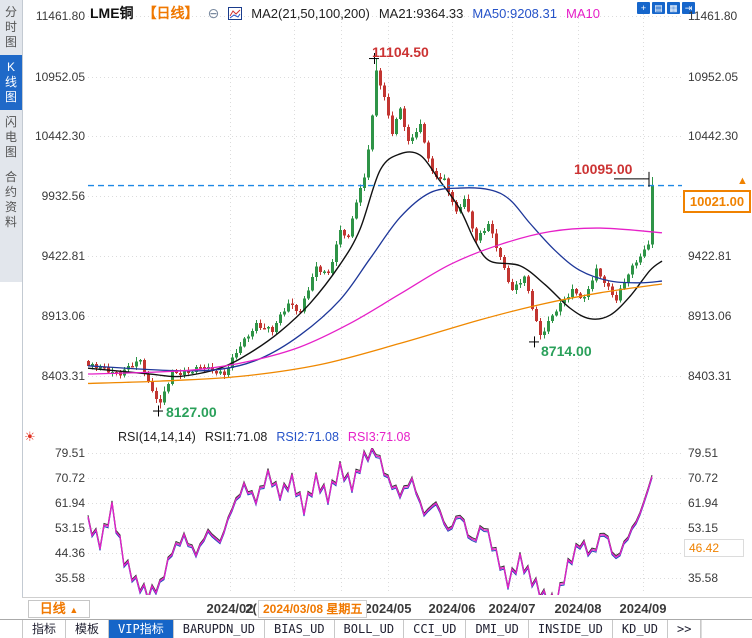  I want to click on bottom-tab: DMI_UD, so click(497, 629).